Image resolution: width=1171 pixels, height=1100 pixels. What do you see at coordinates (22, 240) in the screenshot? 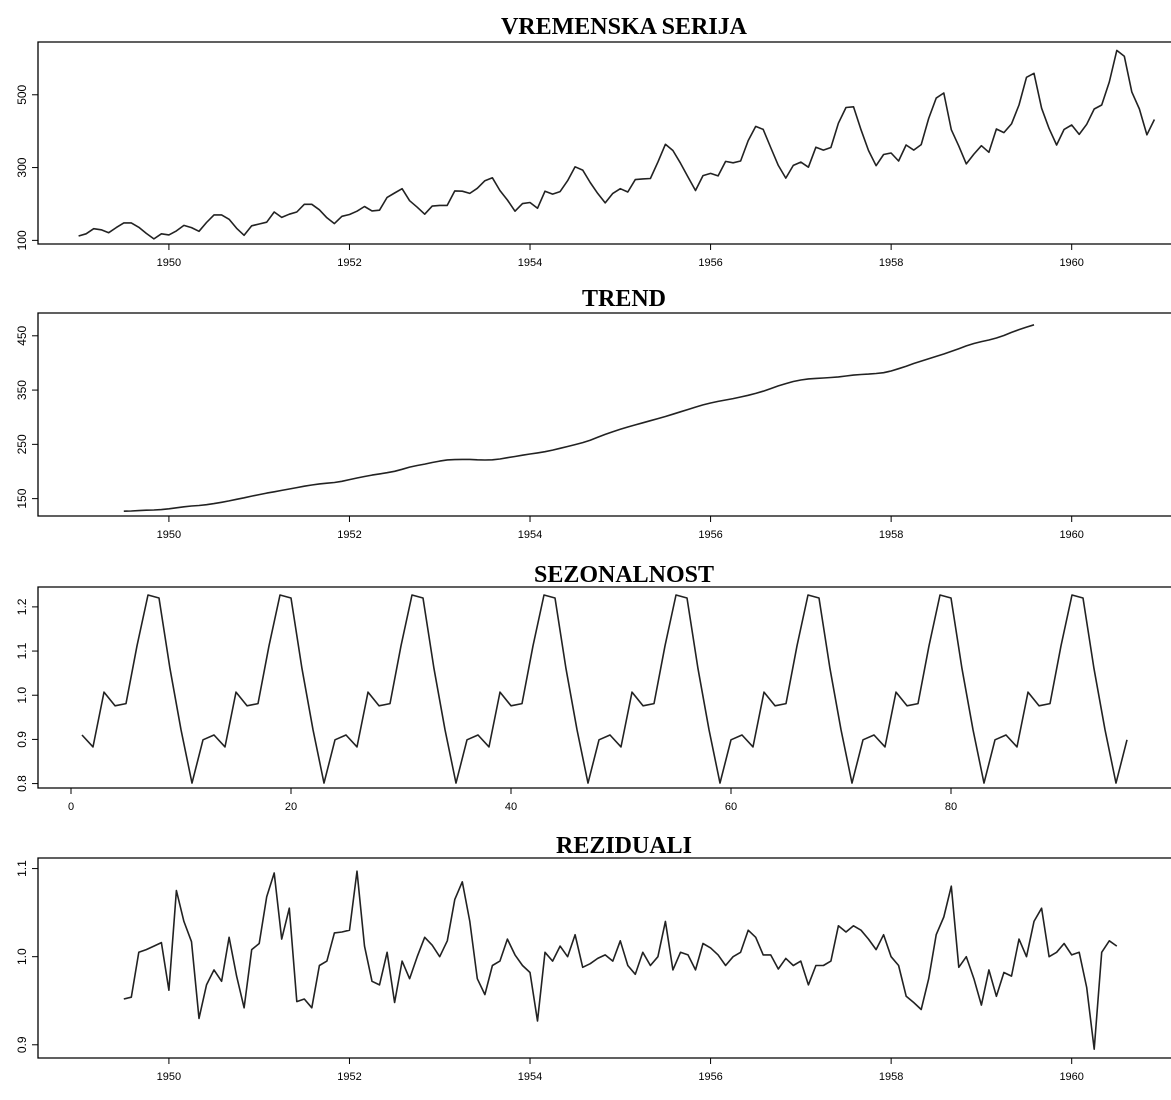
I see `y-tick-label-100: 100` at bounding box center [22, 240].